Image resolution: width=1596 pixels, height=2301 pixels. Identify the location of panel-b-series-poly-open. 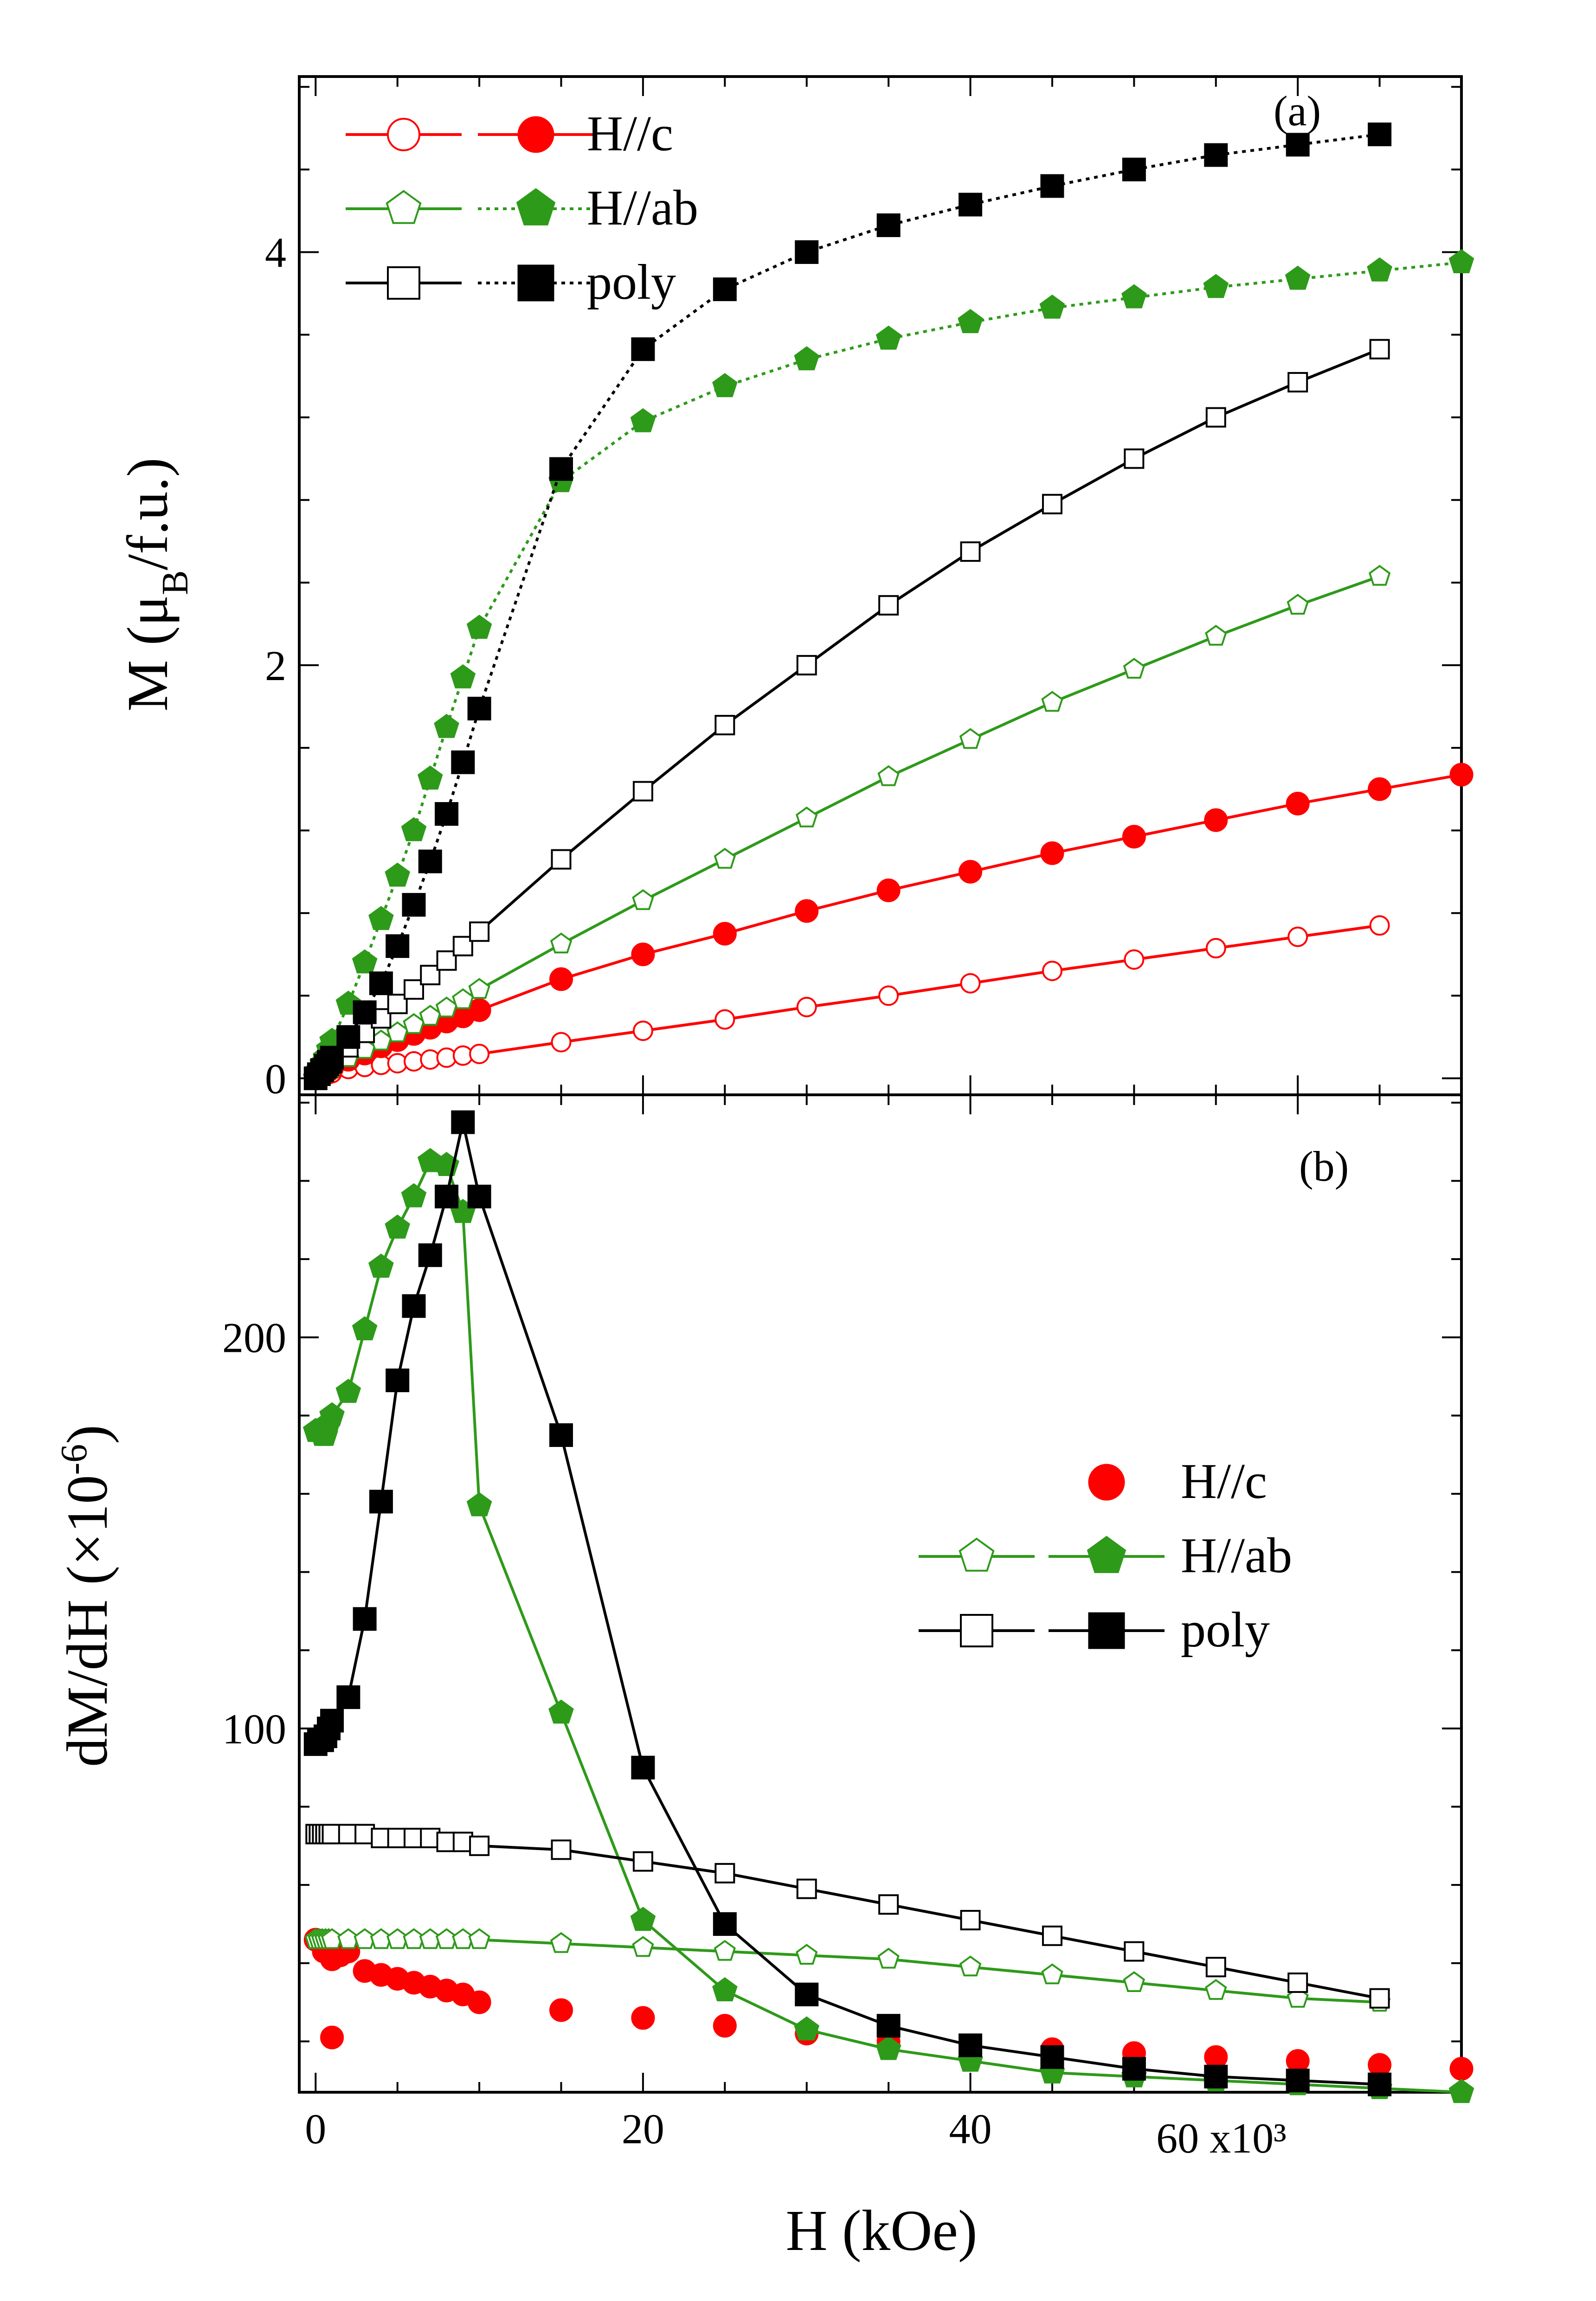
(848, 1916).